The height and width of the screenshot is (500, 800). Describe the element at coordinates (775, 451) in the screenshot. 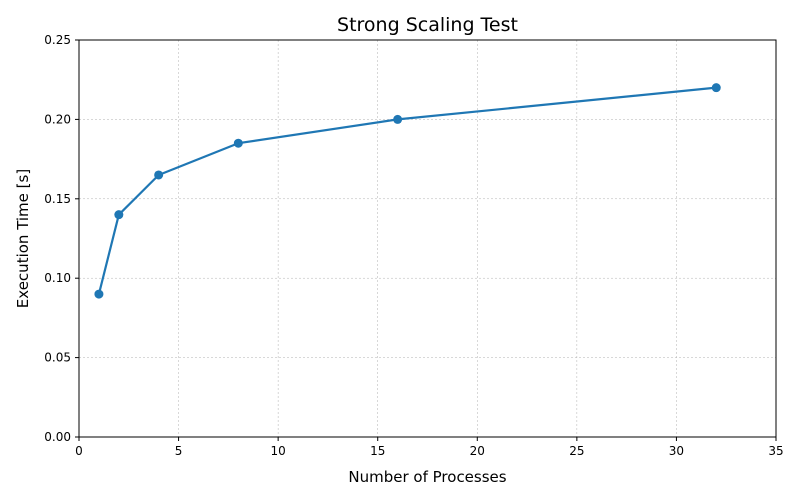

I see `x-tick-label: 35` at that location.